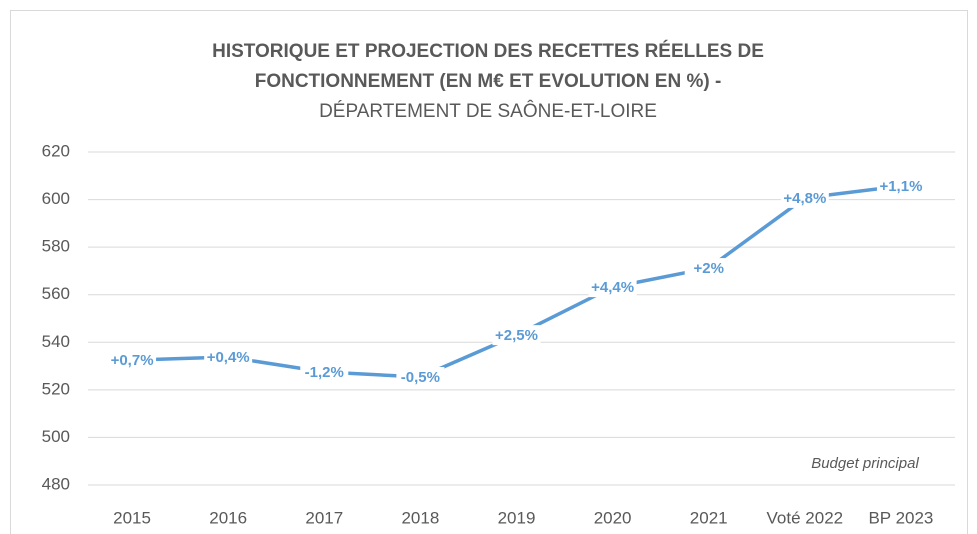 This screenshot has width=977, height=534. I want to click on point-label: -0,5%, so click(420, 377).